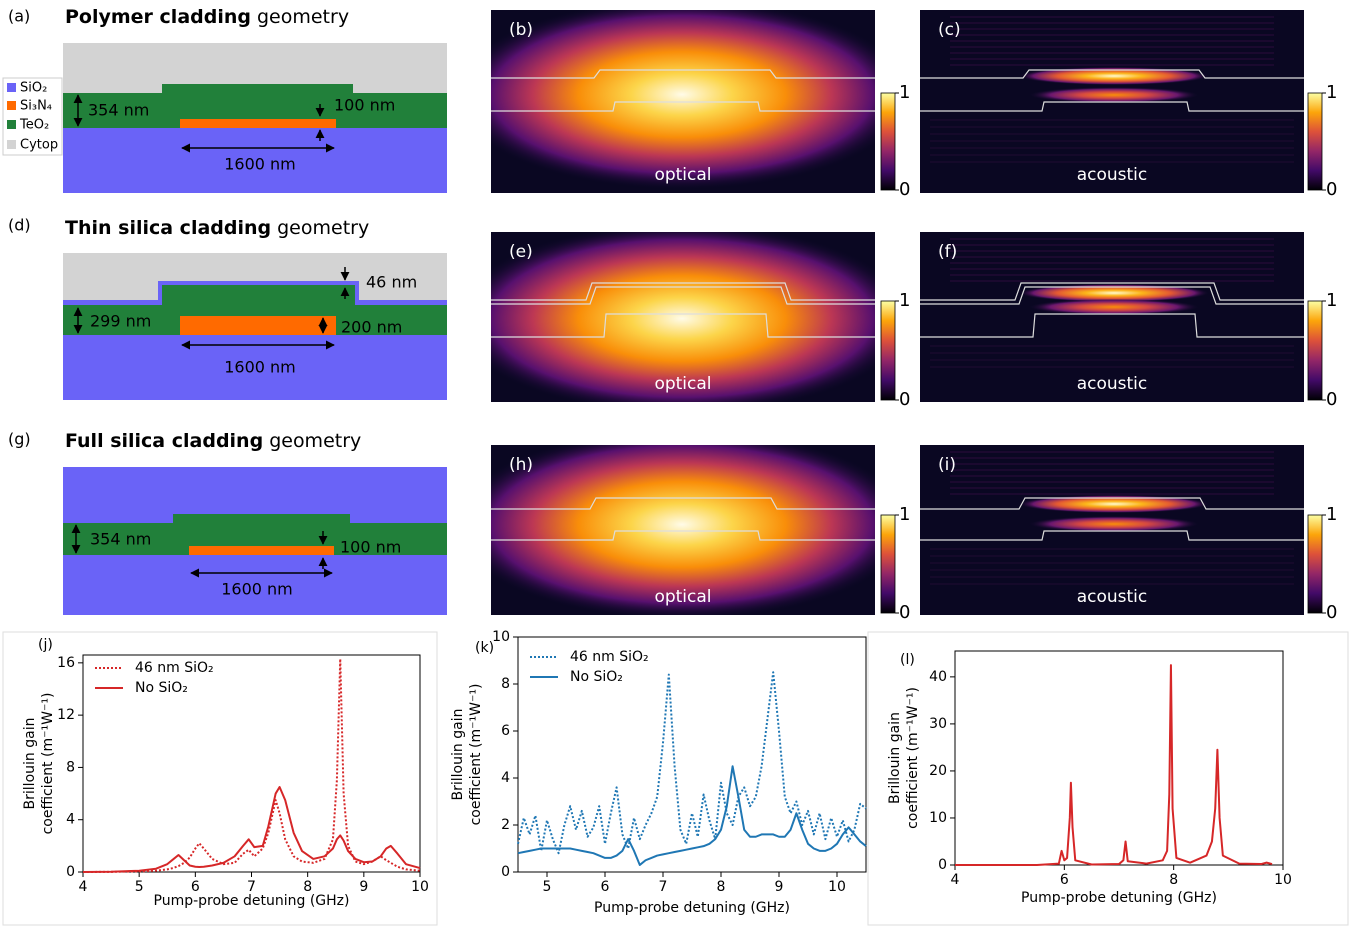 The height and width of the screenshot is (927, 1356). Describe the element at coordinates (484, 648) in the screenshot. I see `panel-label: (k)` at that location.